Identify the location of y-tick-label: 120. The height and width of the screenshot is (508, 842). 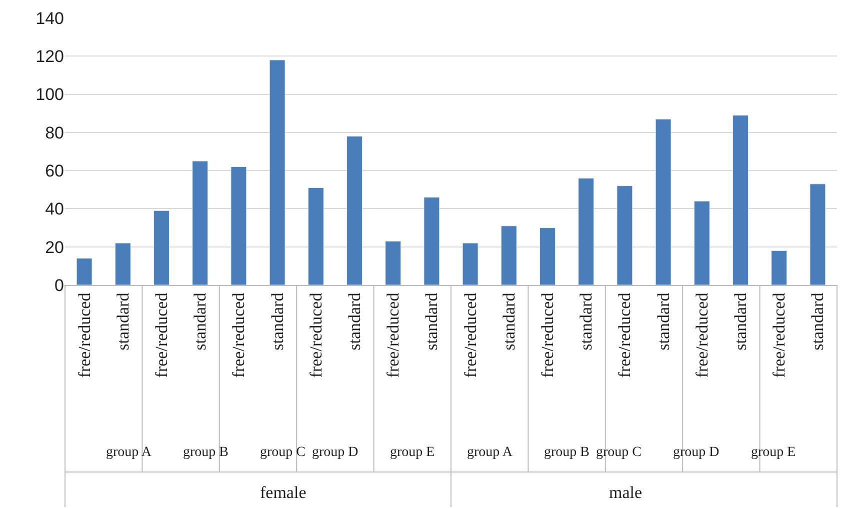
(50, 56).